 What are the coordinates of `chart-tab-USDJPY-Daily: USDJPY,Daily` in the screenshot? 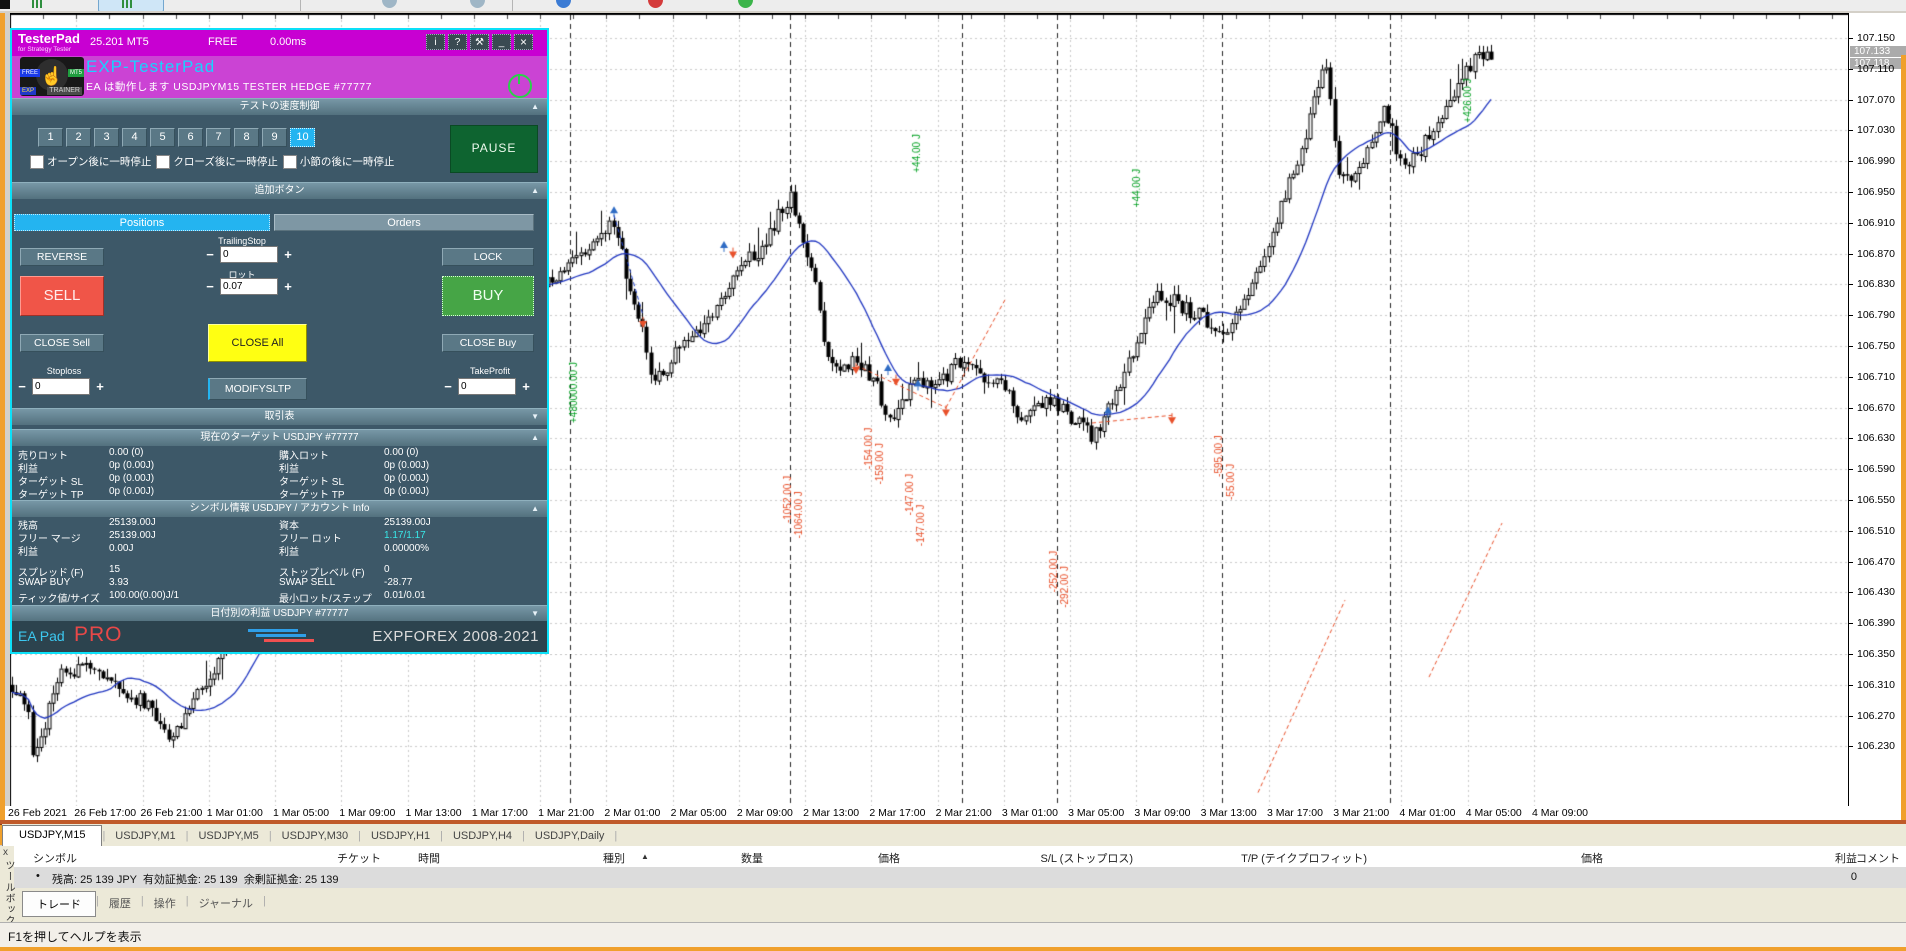 It's located at (569, 836).